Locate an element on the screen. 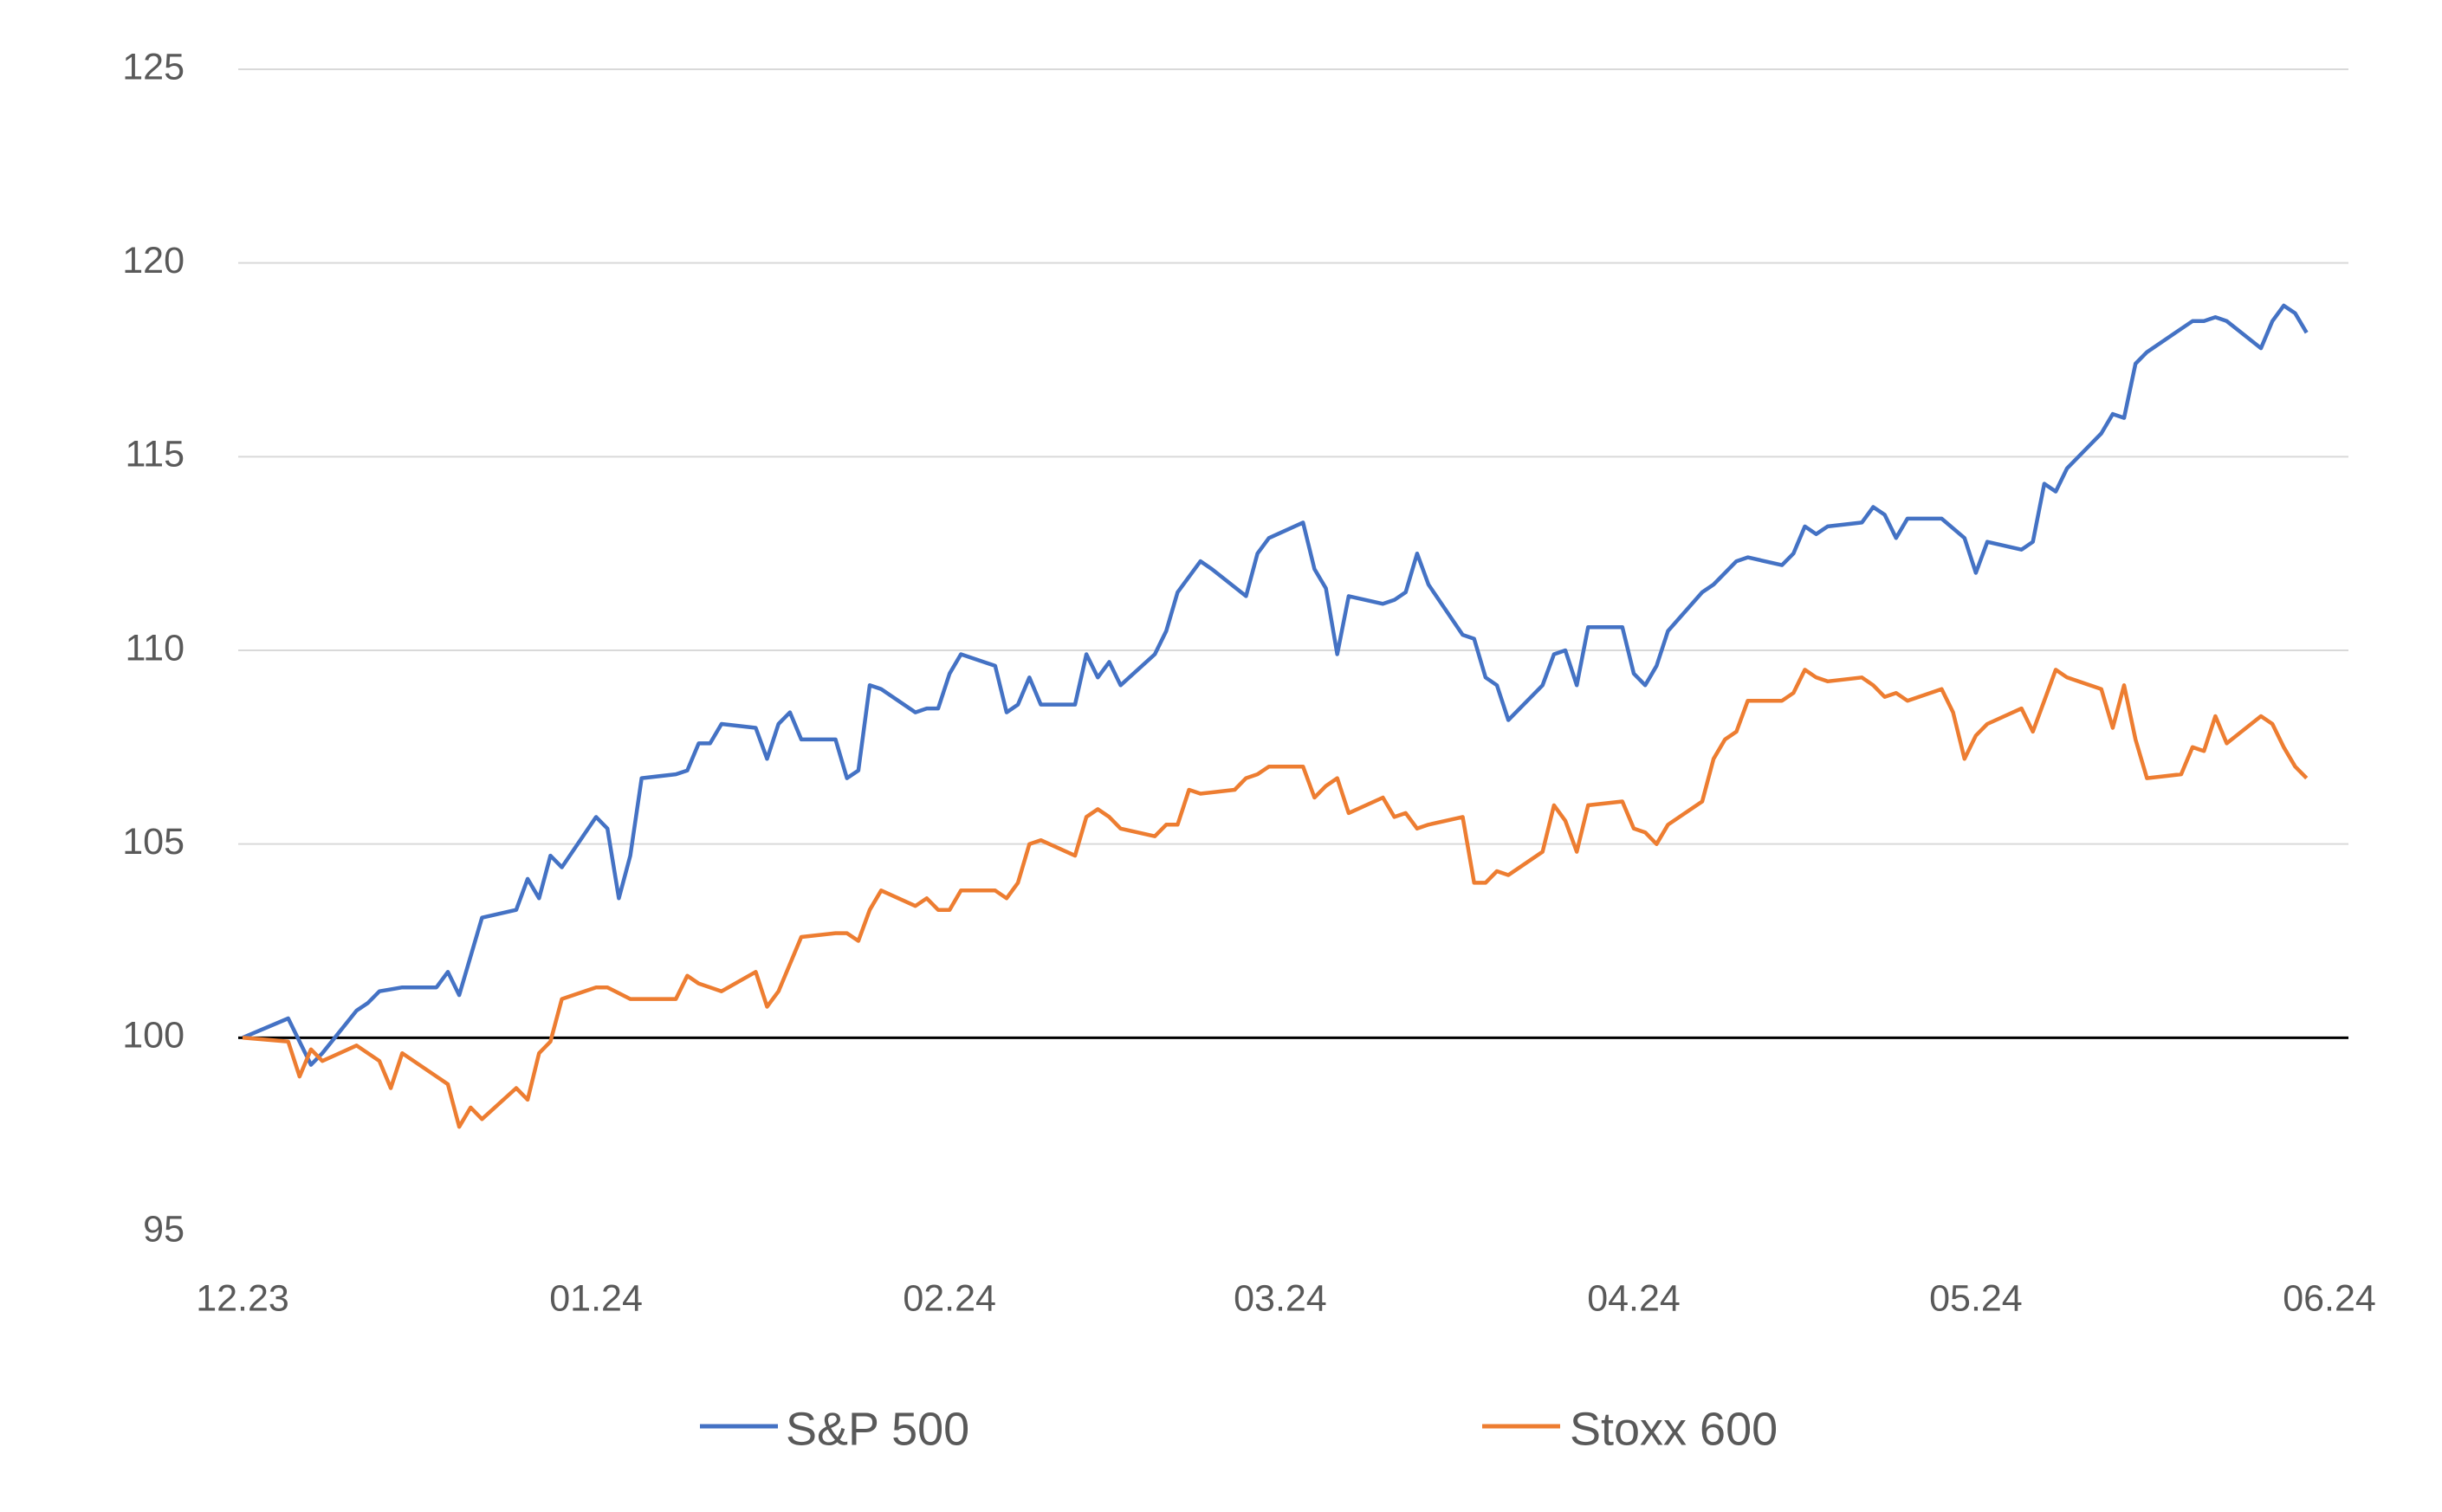  y-tick-label: 105 is located at coordinates (153, 842).